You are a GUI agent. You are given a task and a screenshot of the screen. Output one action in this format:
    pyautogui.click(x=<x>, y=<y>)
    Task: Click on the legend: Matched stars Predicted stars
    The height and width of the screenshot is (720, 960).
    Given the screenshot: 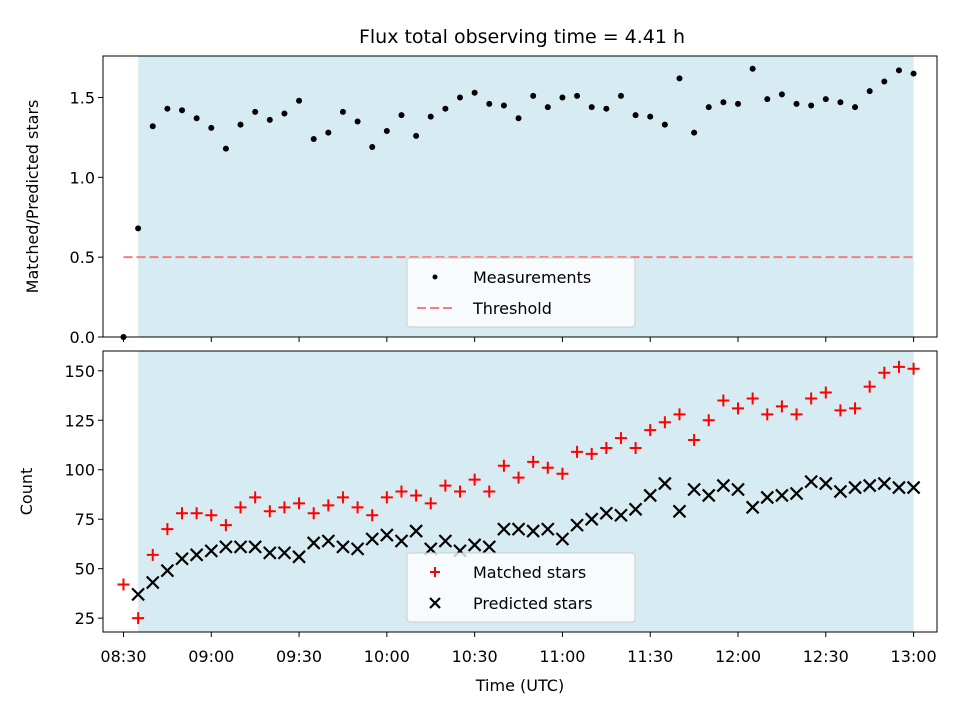 What is the action you would take?
    pyautogui.click(x=521, y=587)
    